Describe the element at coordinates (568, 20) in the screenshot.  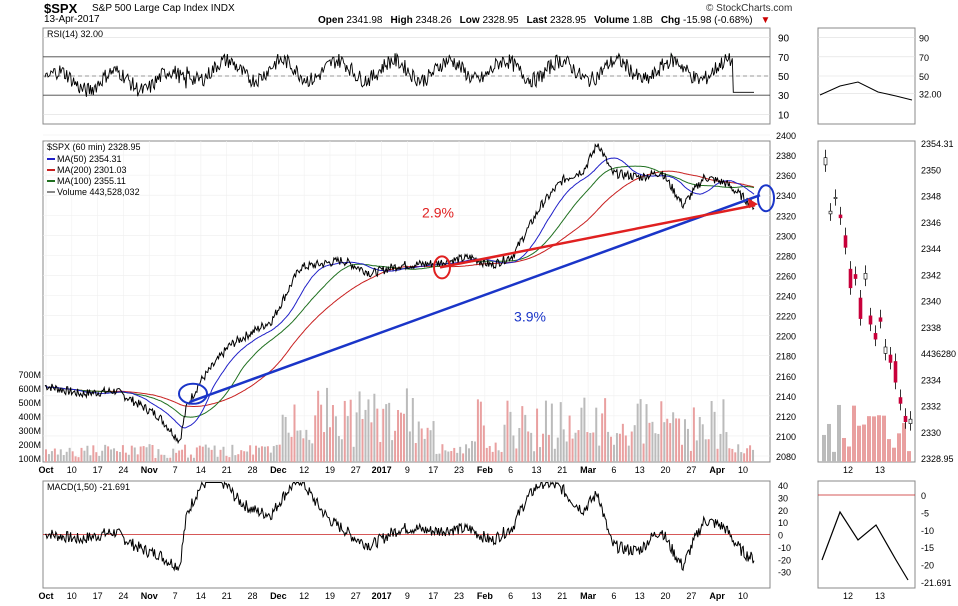
I see `quote-value-last: 2328.95` at that location.